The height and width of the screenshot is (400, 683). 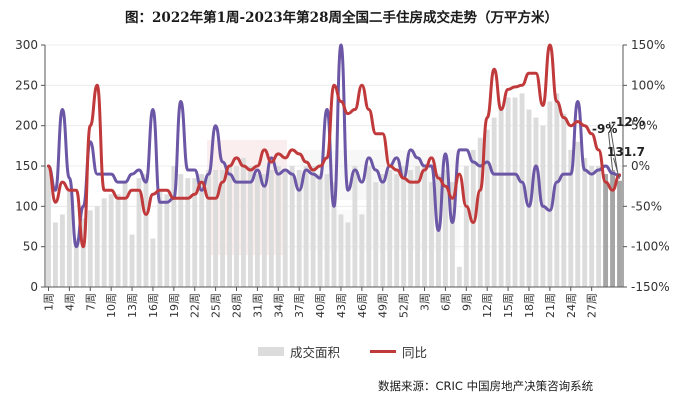 I want to click on x-tick-label: 18周, so click(x=529, y=305).